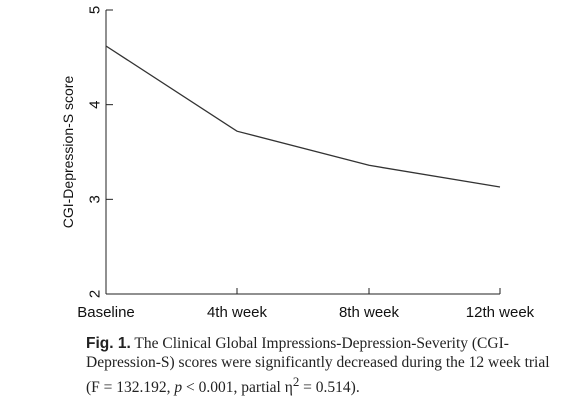 Image resolution: width=571 pixels, height=402 pixels. What do you see at coordinates (94, 294) in the screenshot?
I see `y-tick-label: 2` at bounding box center [94, 294].